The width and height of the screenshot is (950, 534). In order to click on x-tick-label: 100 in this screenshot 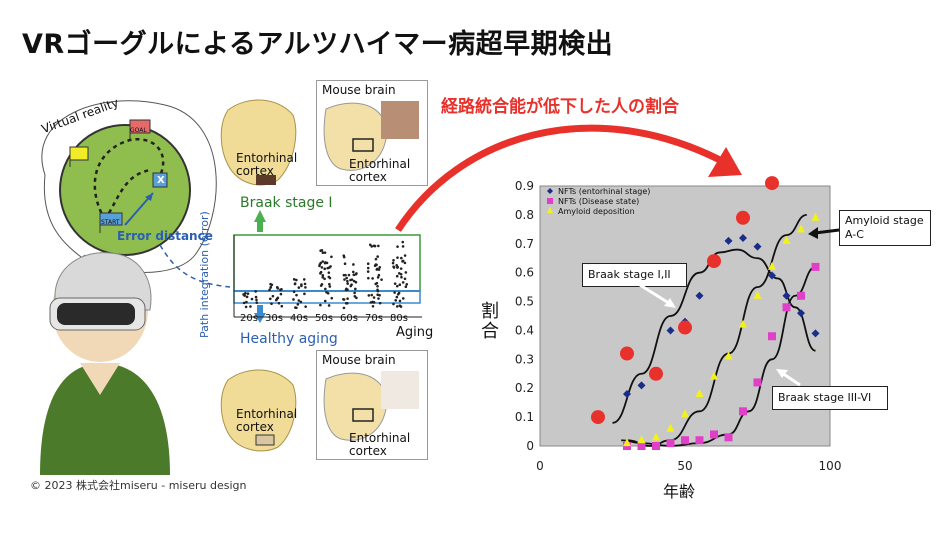, I will do `click(830, 466)`.